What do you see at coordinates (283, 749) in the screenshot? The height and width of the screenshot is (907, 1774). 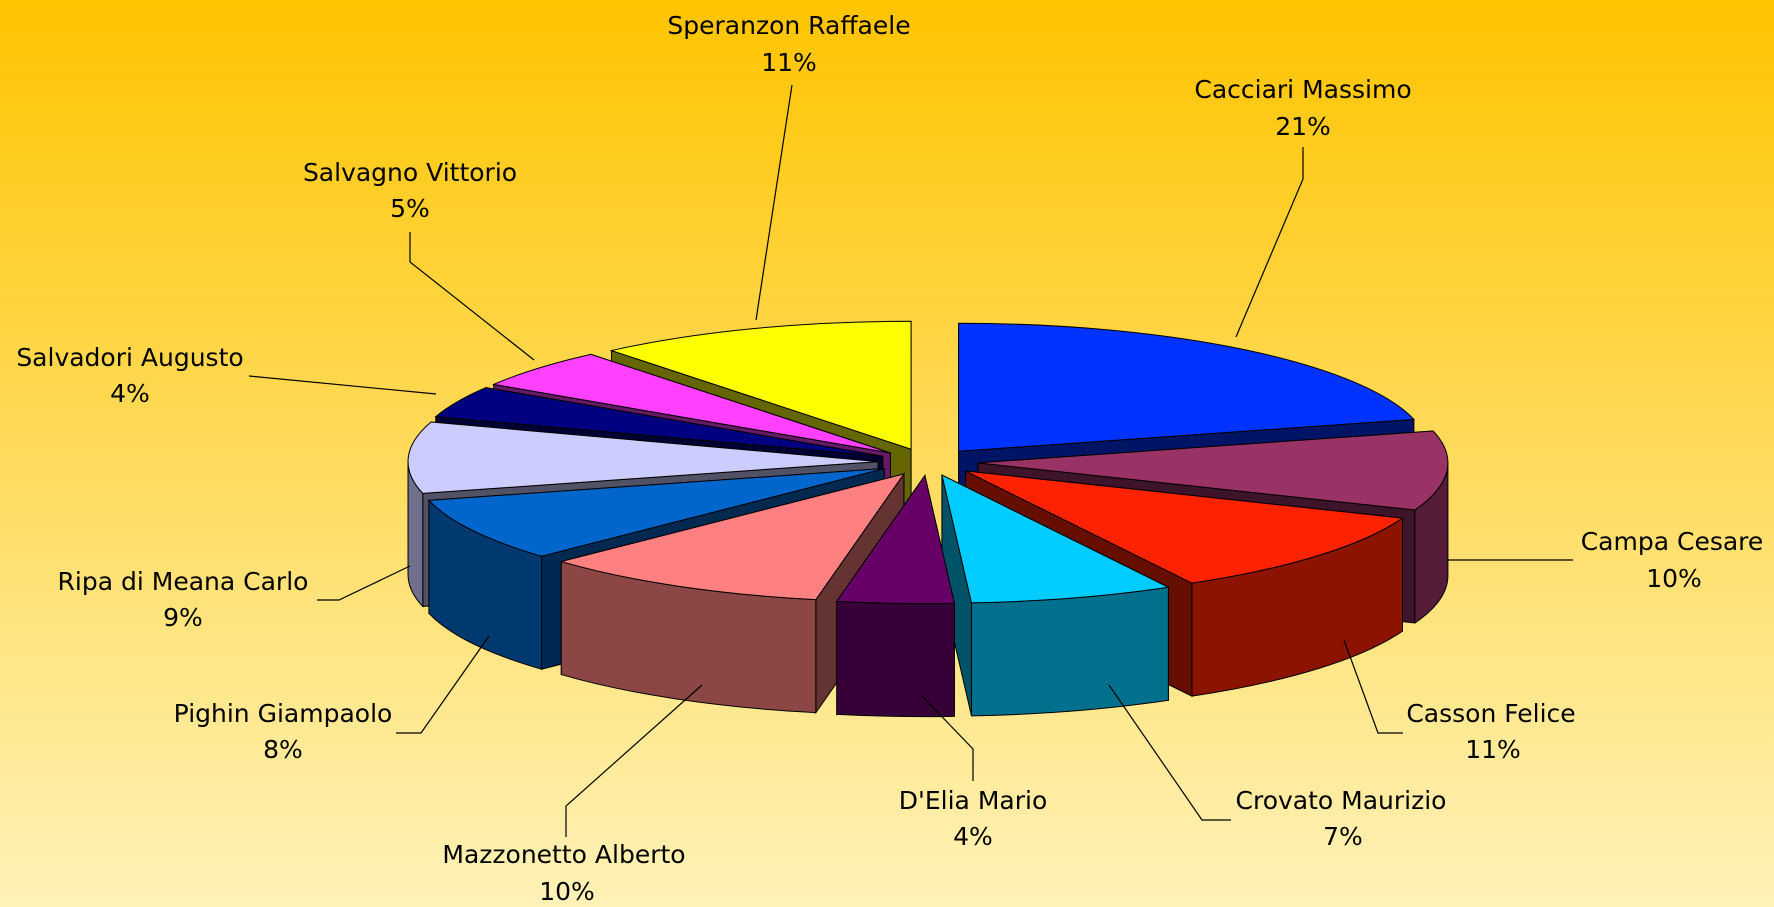 I see `slice-percent: 8%` at bounding box center [283, 749].